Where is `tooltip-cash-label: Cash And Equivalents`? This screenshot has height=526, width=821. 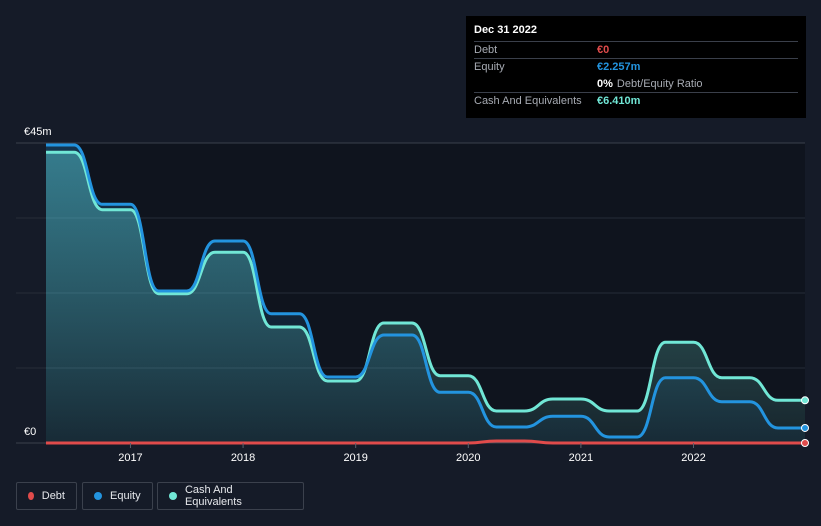
tooltip-cash-label: Cash And Equivalents is located at coordinates (528, 101).